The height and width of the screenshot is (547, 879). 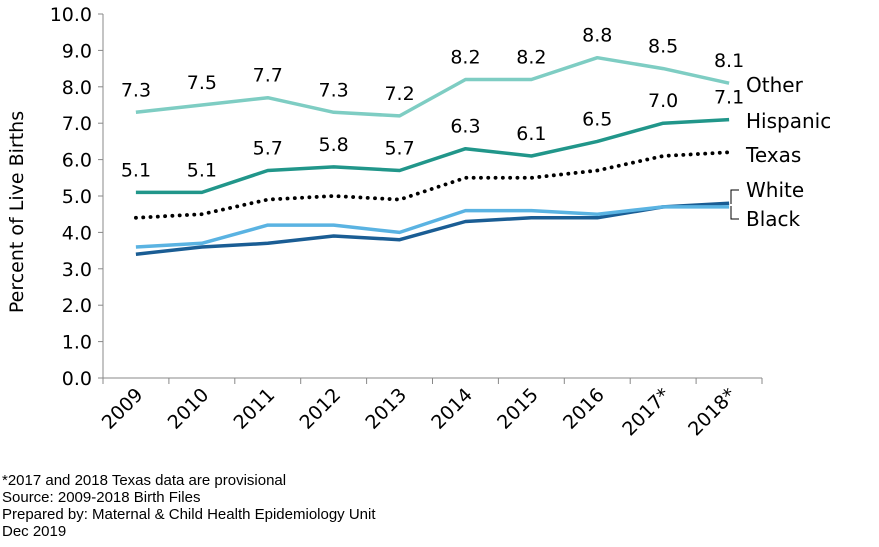 I want to click on series-label-hispanic: Hispanic, so click(x=788, y=121).